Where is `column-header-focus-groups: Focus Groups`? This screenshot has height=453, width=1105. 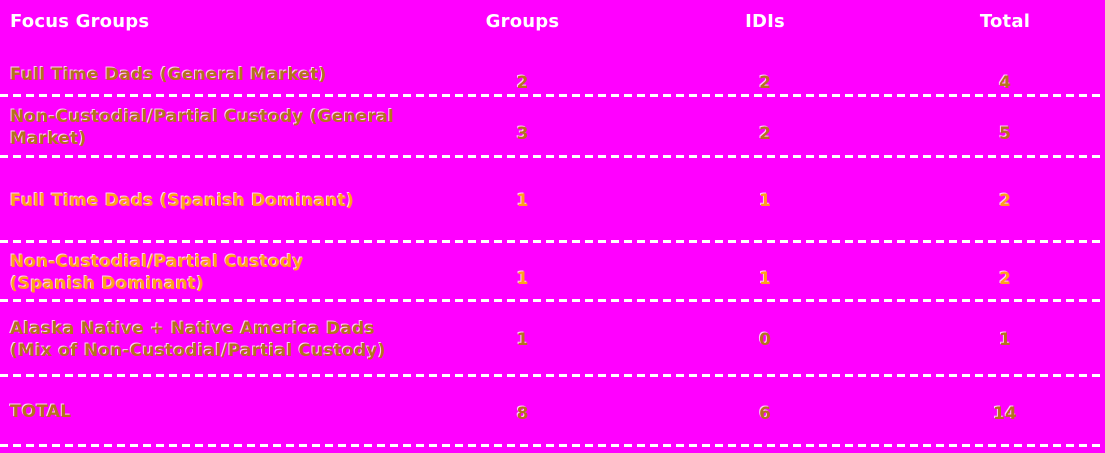 column-header-focus-groups: Focus Groups is located at coordinates (80, 21).